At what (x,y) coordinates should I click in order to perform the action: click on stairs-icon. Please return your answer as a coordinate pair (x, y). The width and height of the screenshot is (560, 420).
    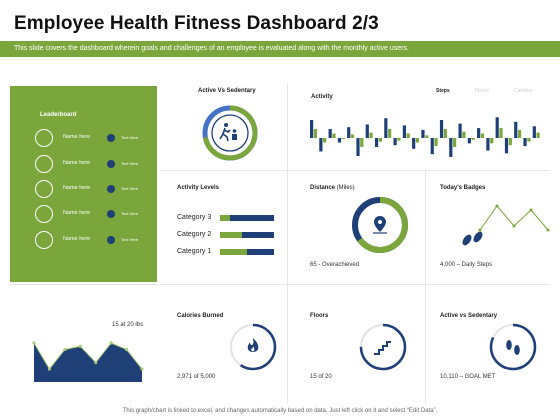
    Looking at the image, I should click on (382, 348).